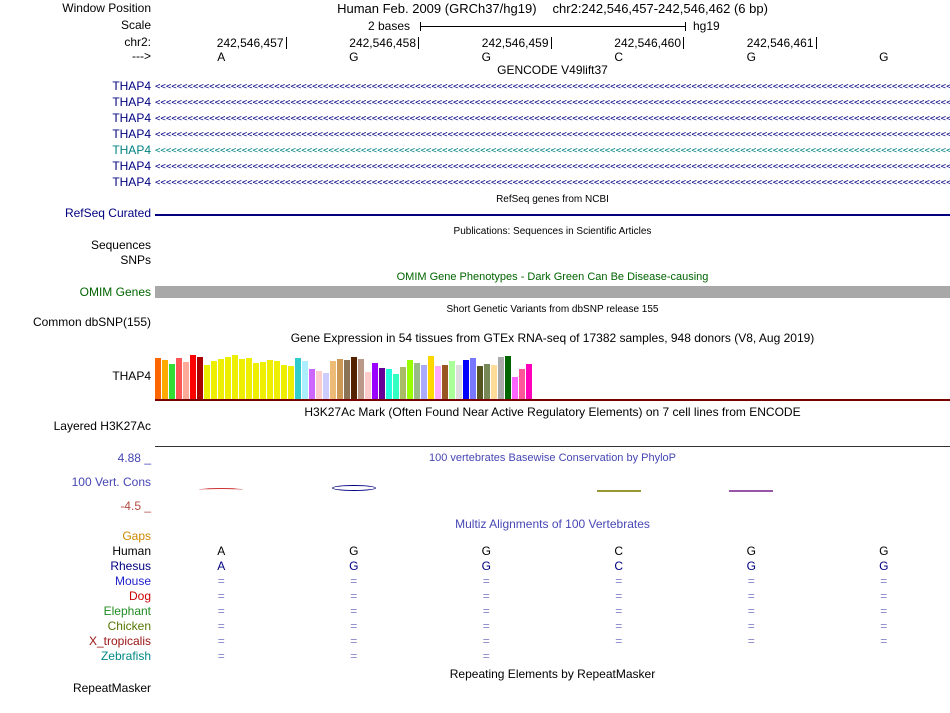 The image size is (950, 713). I want to click on species-label: Gaps, so click(136, 536).